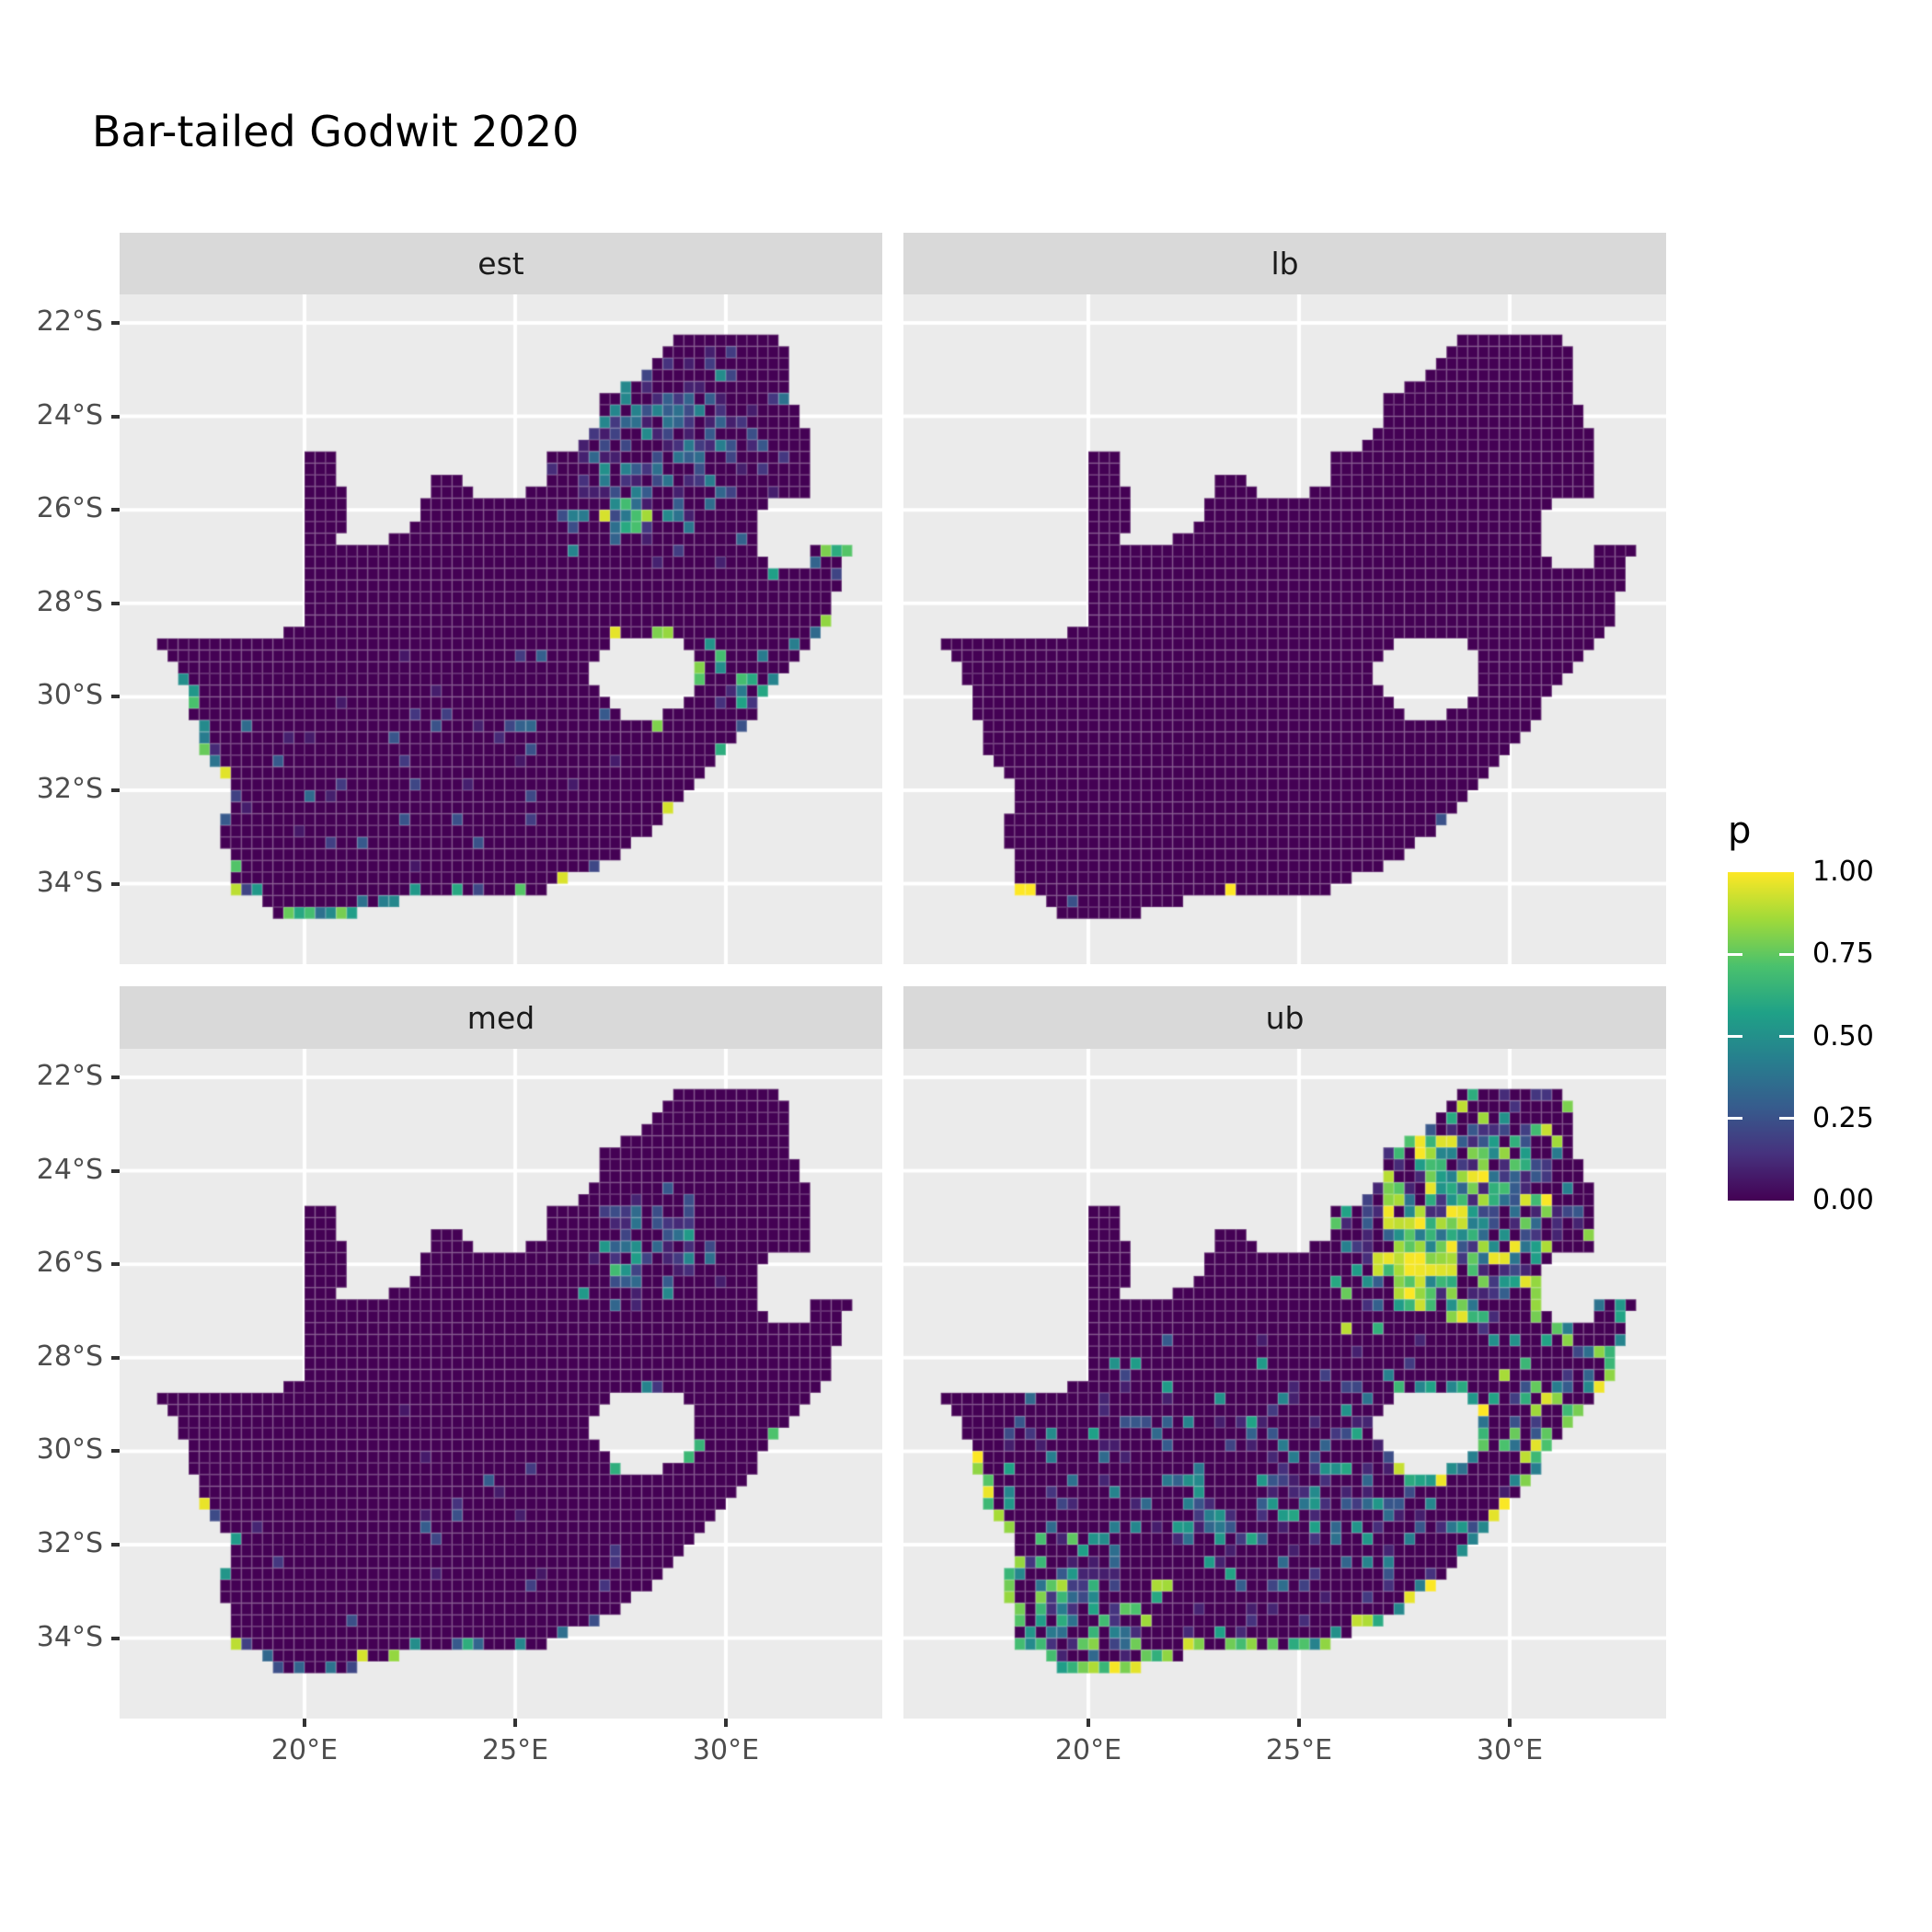 The width and height of the screenshot is (1932, 1932). I want to click on legend: p 1.00 0.75 0.50 0.25 0.00, so click(1822, 1026).